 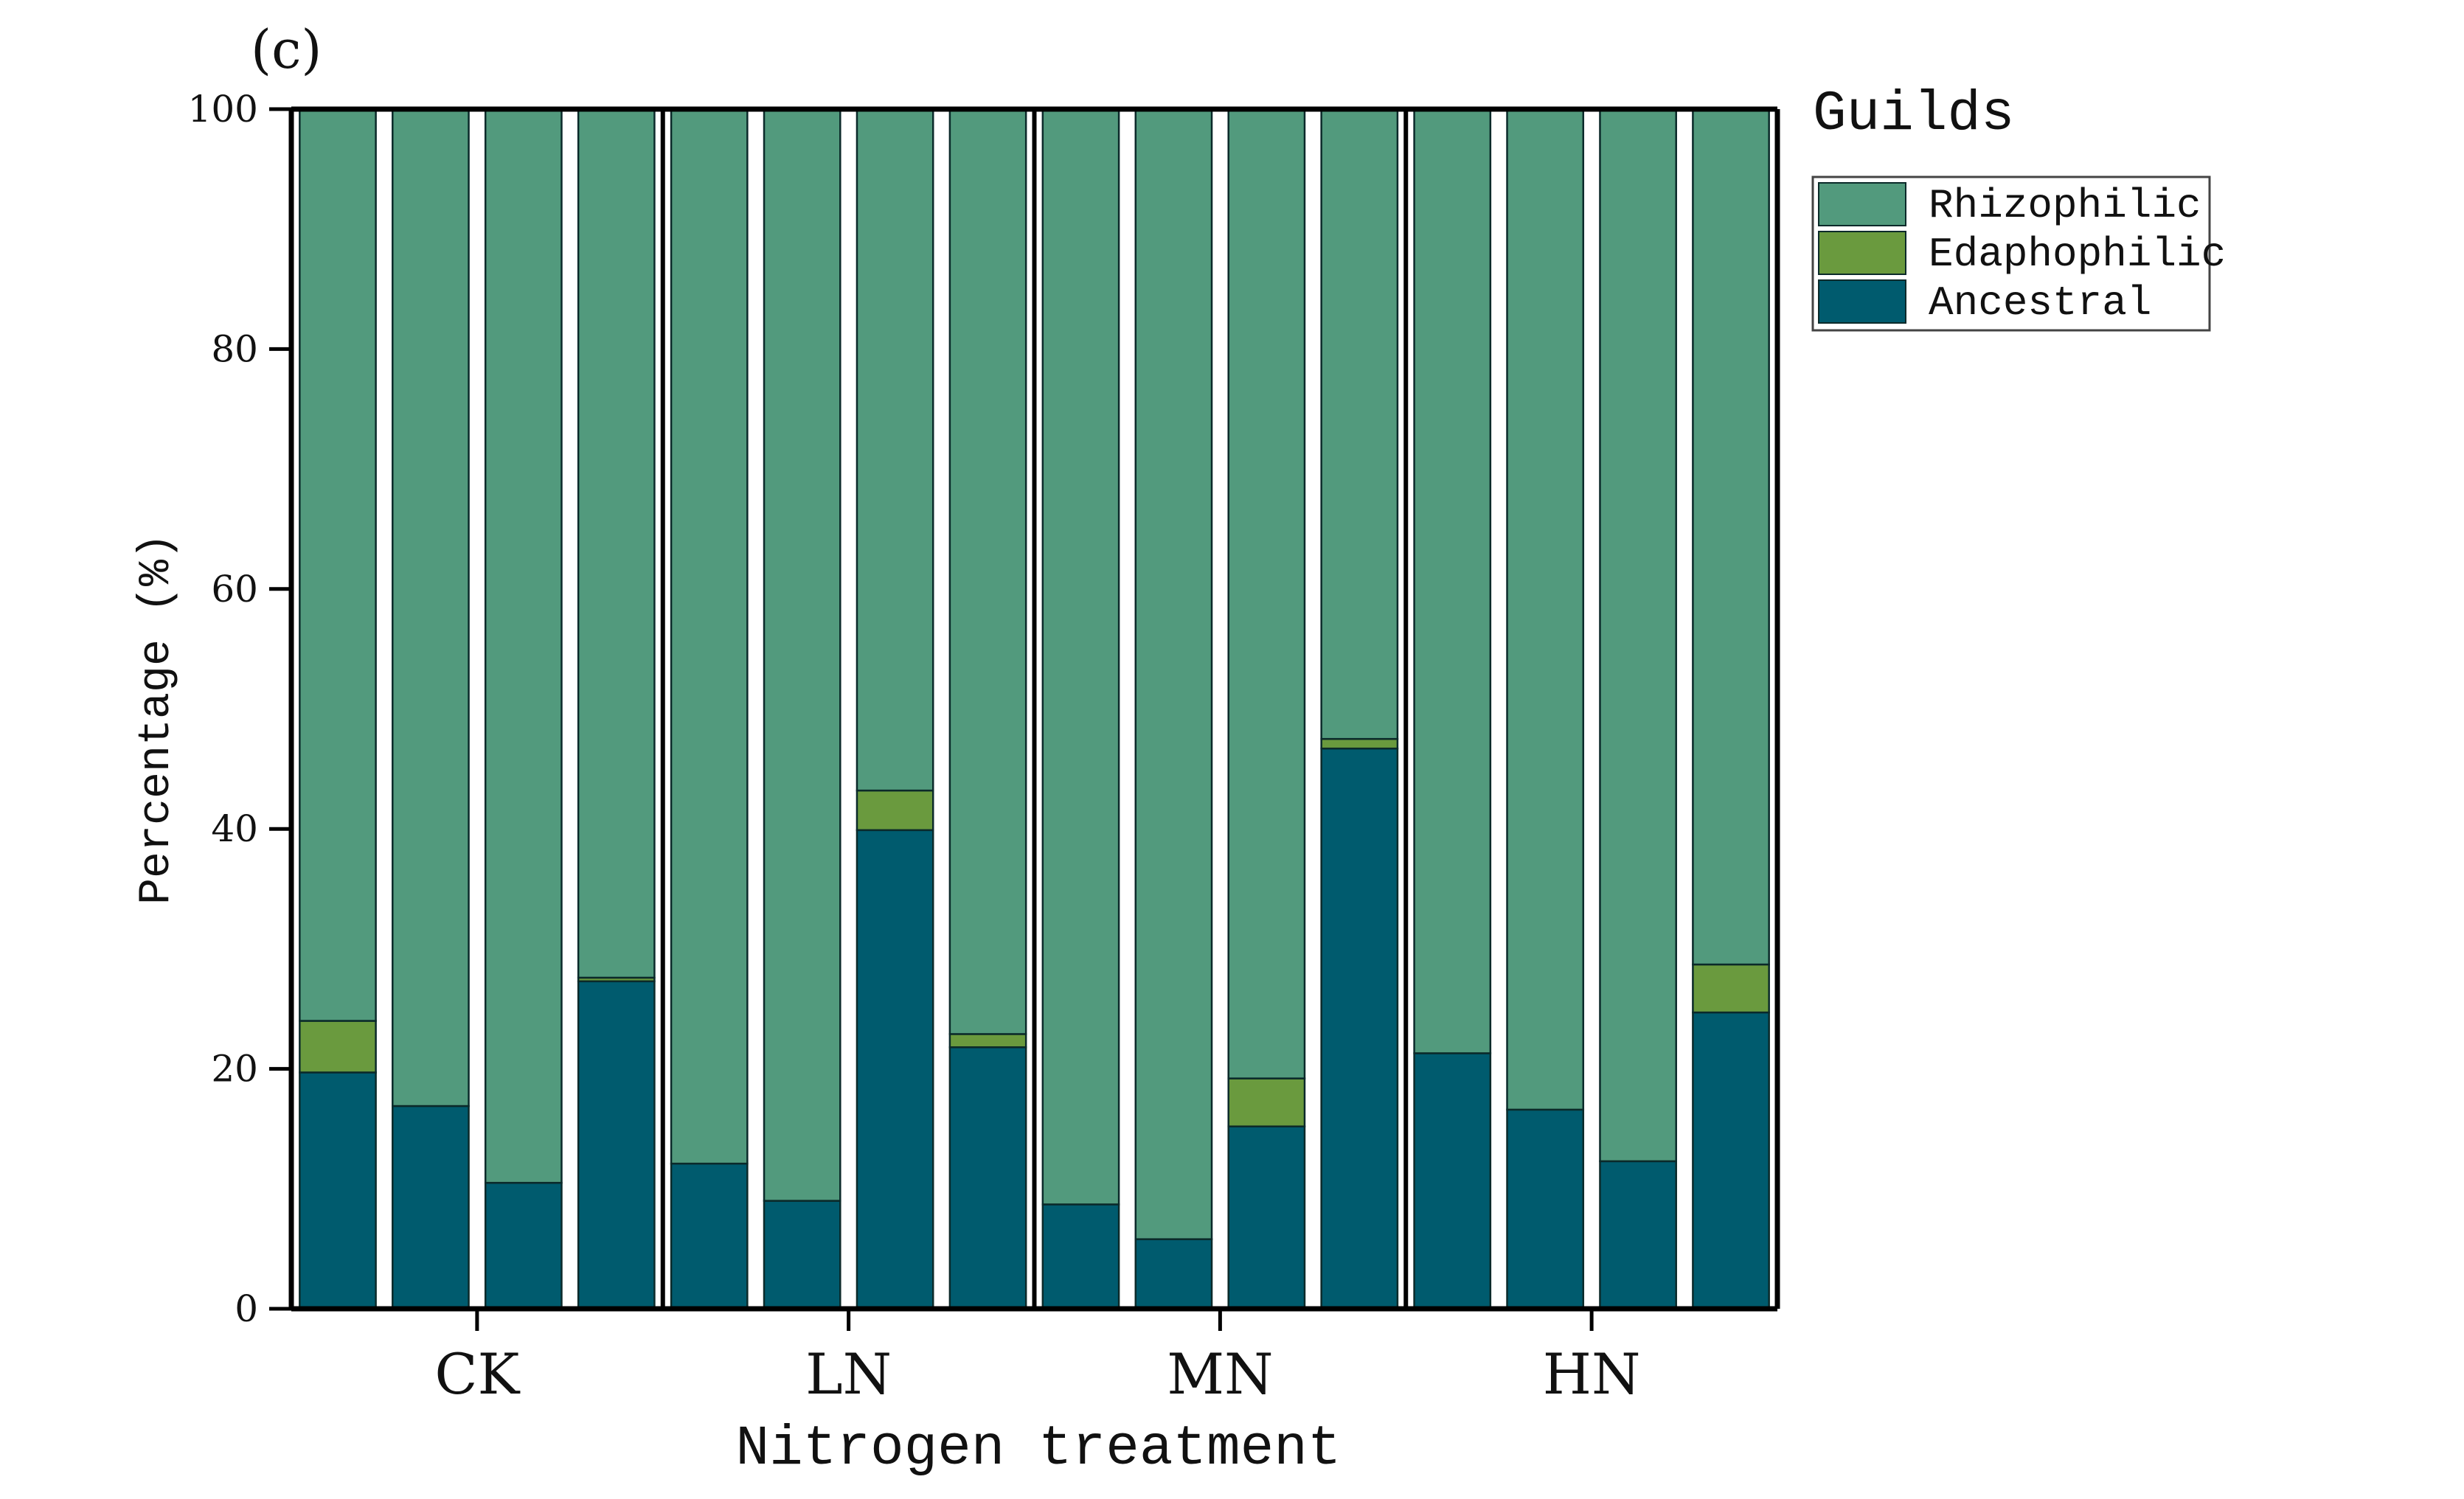 What do you see at coordinates (1359, 743) in the screenshot?
I see `bar-mn-4-edaphophilic` at bounding box center [1359, 743].